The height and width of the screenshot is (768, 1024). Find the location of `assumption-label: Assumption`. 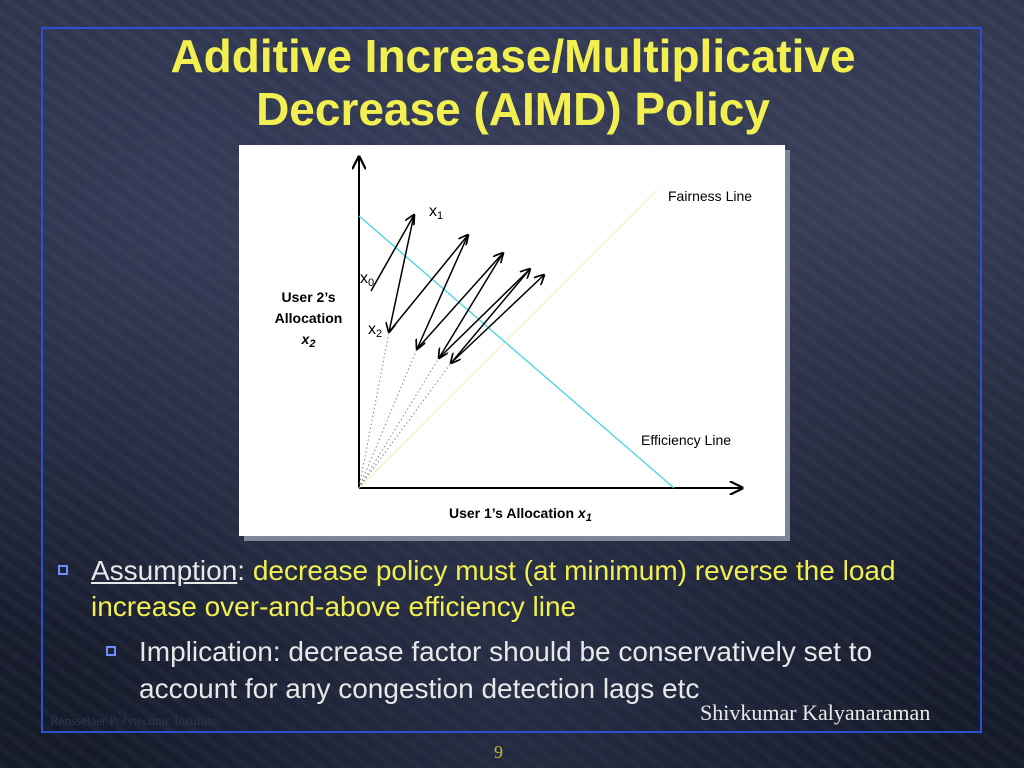

assumption-label: Assumption is located at coordinates (164, 570).